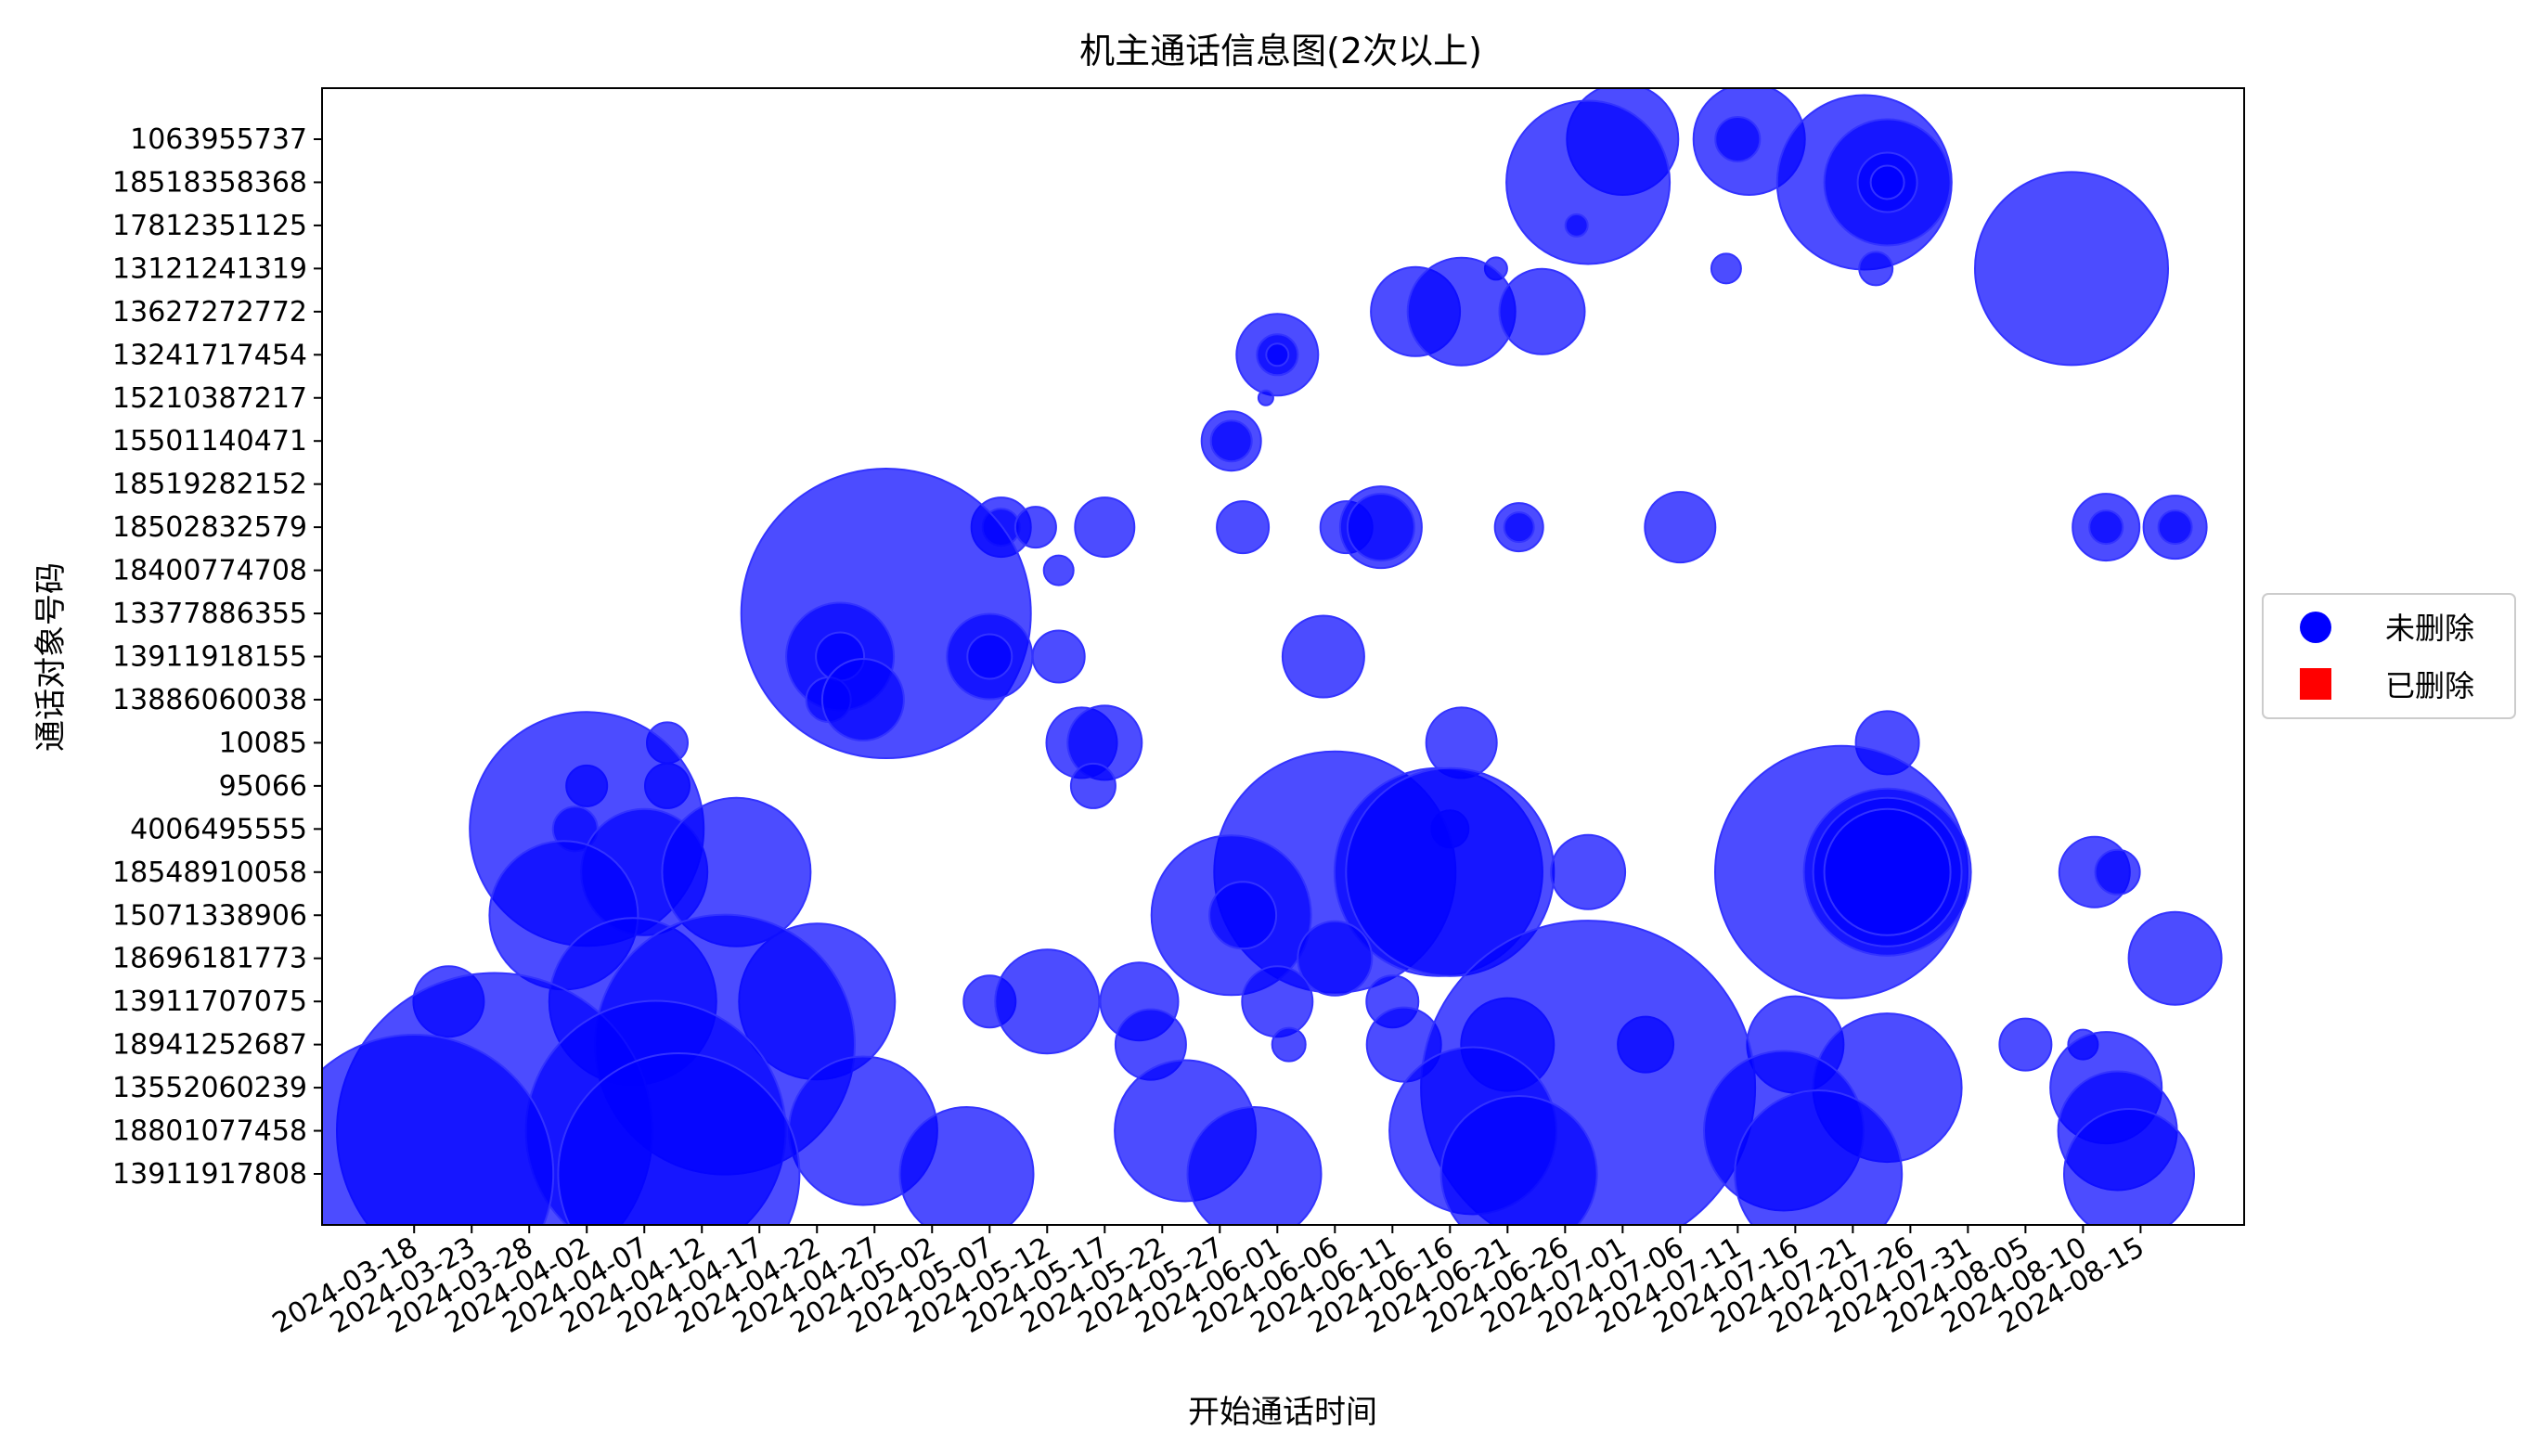  What do you see at coordinates (51, 657) in the screenshot?
I see `y-axis-title: 通话对象号码` at bounding box center [51, 657].